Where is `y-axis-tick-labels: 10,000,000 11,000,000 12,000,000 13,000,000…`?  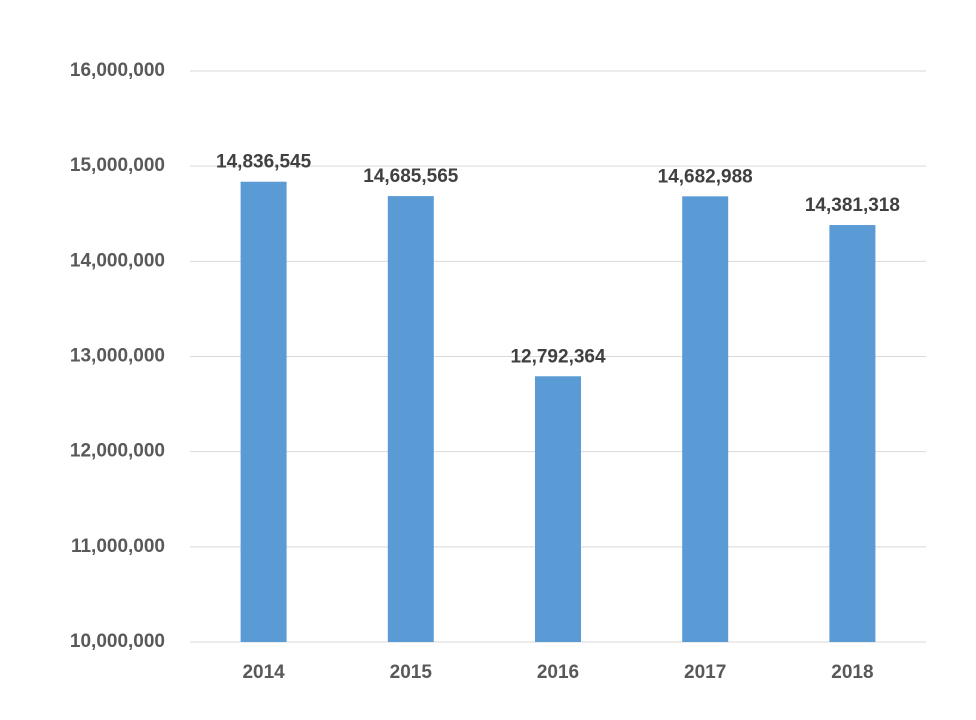 y-axis-tick-labels: 10,000,000 11,000,000 12,000,000 13,000,000… is located at coordinates (117, 356).